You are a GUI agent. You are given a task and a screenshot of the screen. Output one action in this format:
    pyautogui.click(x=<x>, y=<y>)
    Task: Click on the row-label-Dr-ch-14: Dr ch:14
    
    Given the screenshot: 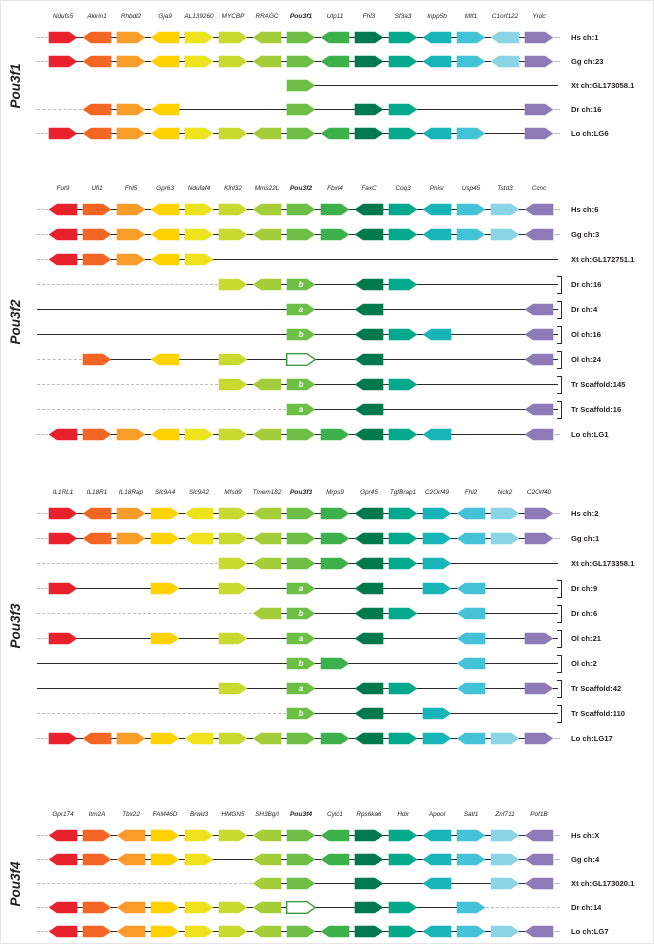 What is the action you would take?
    pyautogui.click(x=586, y=907)
    